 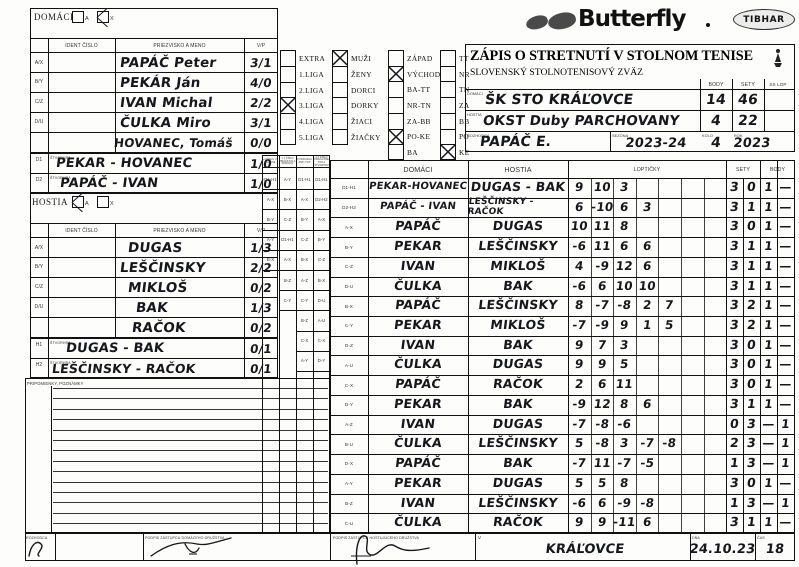 I want to click on results-row-away: DUGAS, so click(x=518, y=226).